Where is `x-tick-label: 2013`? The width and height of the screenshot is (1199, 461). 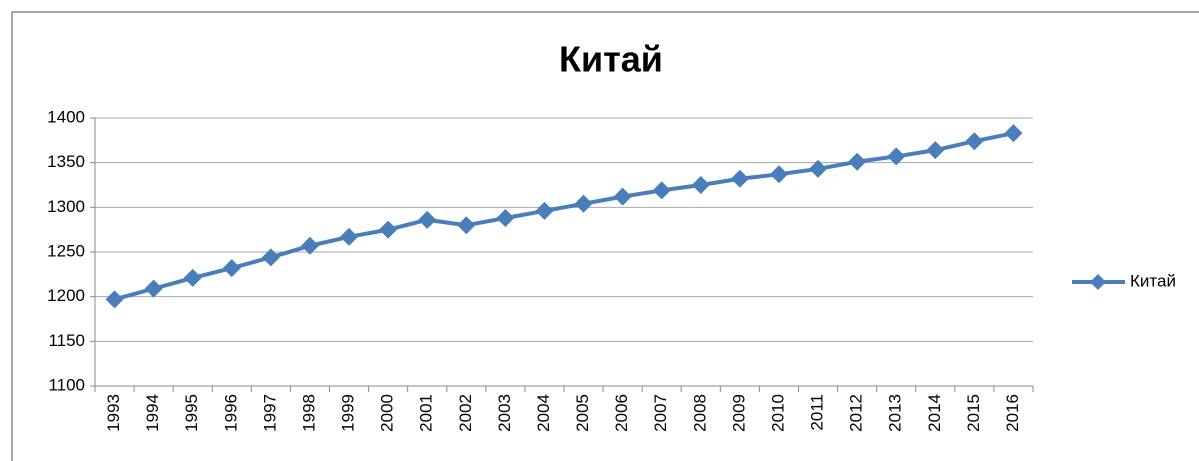 x-tick-label: 2013 is located at coordinates (895, 413).